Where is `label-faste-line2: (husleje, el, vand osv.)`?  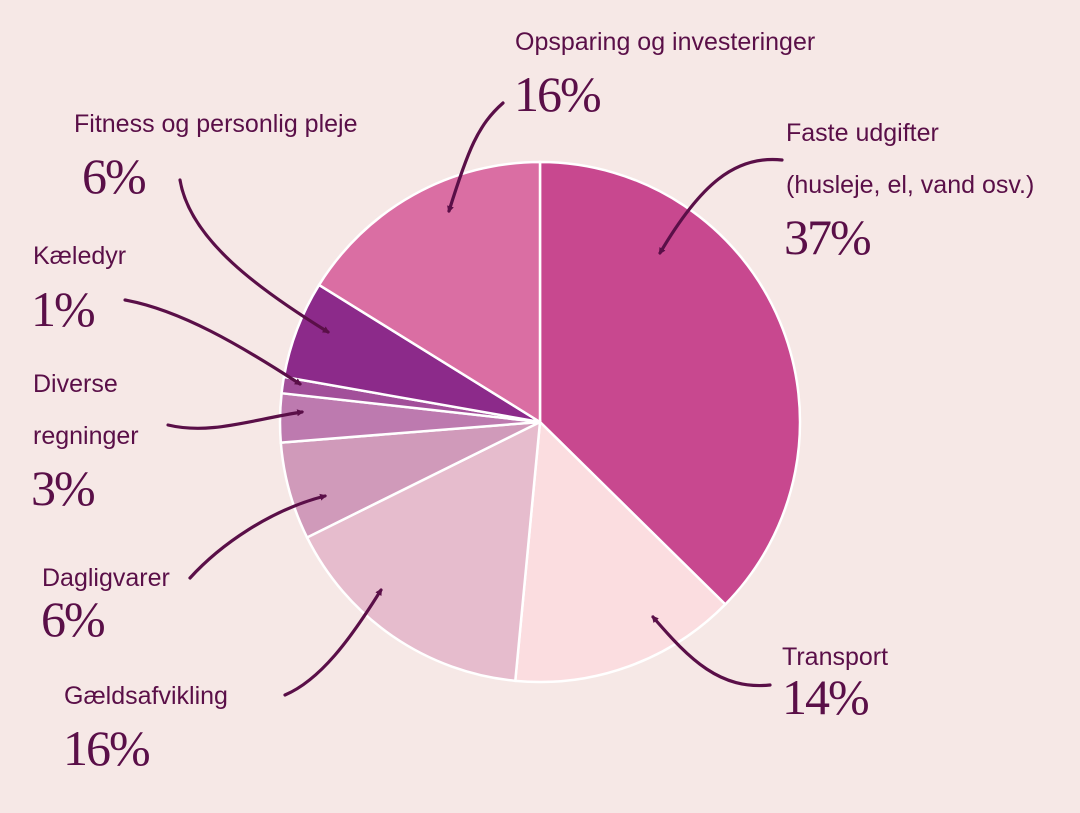
label-faste-line2: (husleje, el, vand osv.) is located at coordinates (910, 185).